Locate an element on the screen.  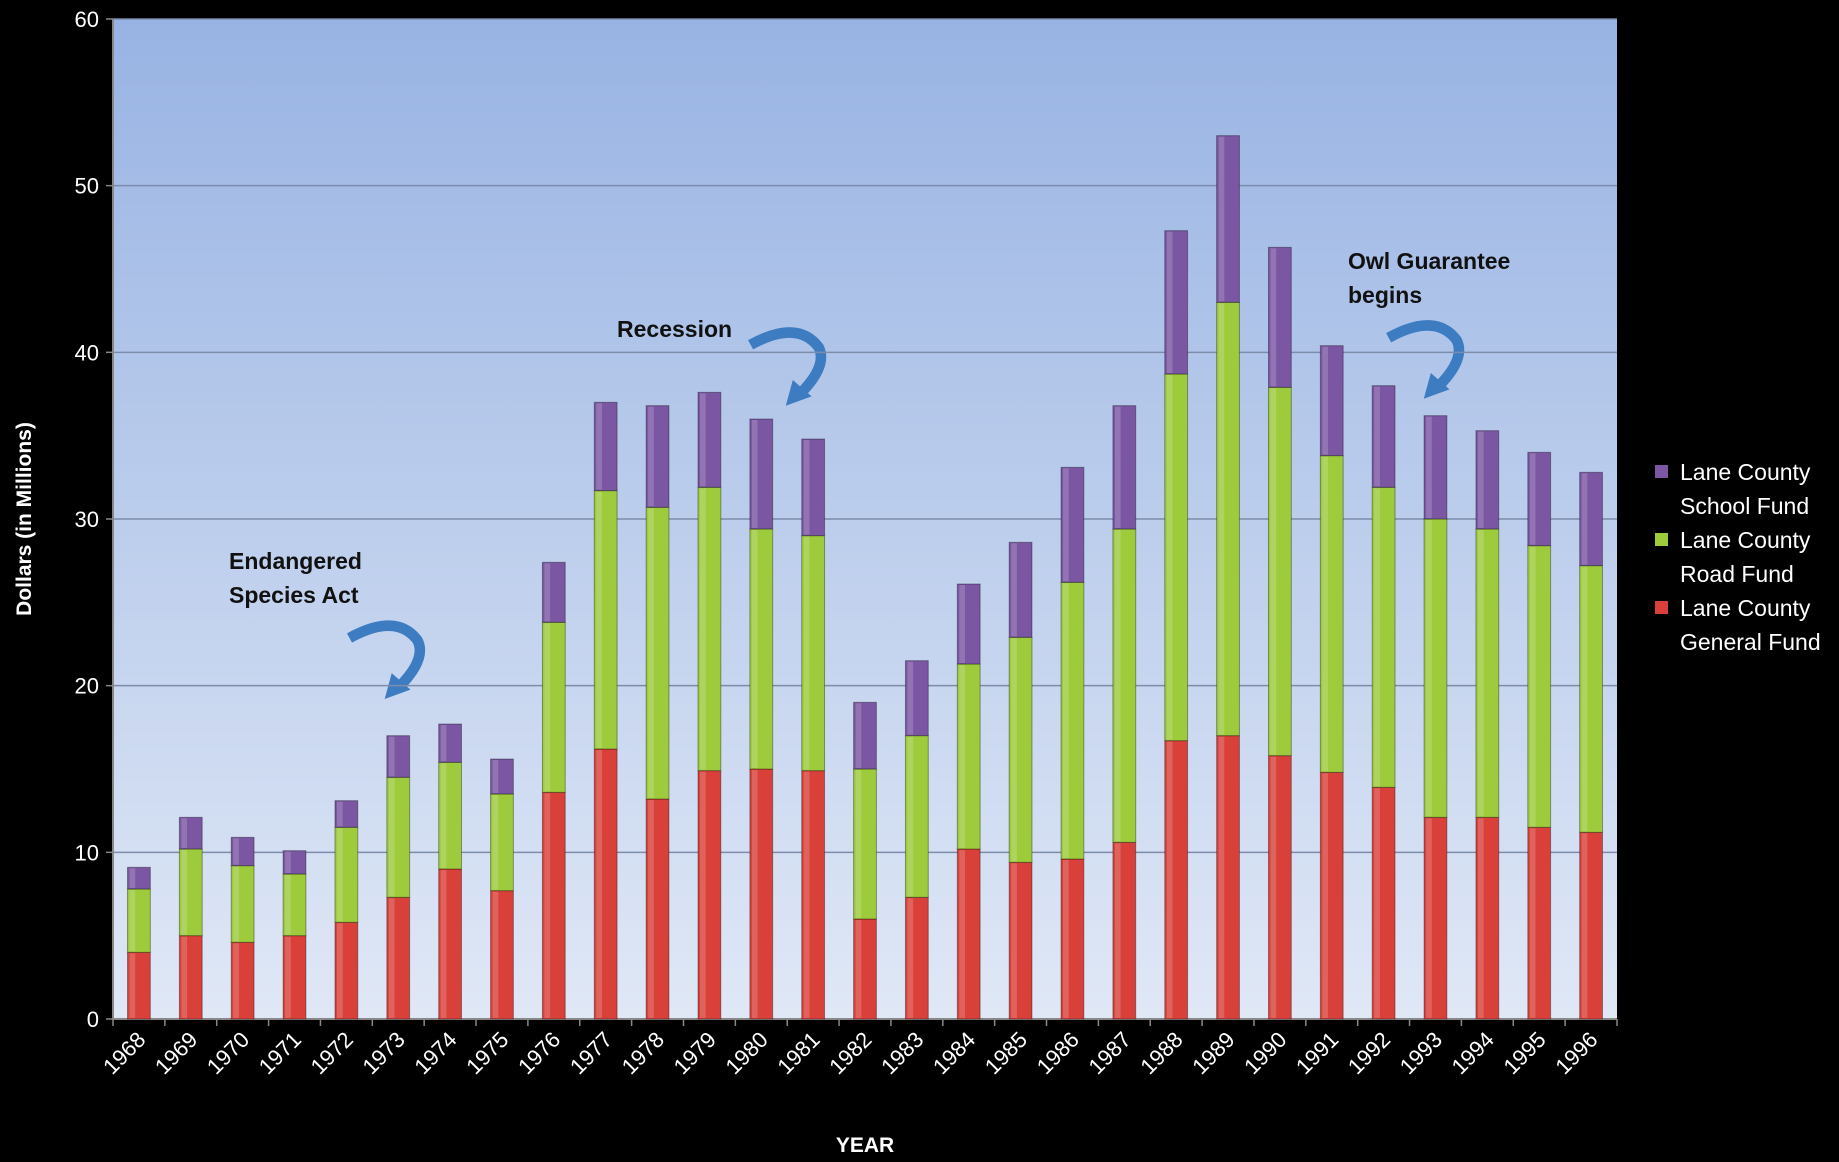
y-axis-title: Dollars (in Millions) is located at coordinates (24, 519).